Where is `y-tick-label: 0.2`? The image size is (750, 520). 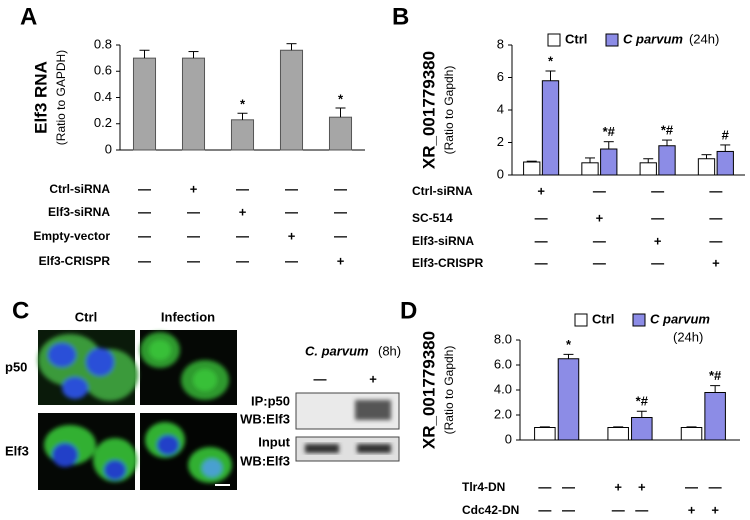 y-tick-label: 0.2 is located at coordinates (103, 122).